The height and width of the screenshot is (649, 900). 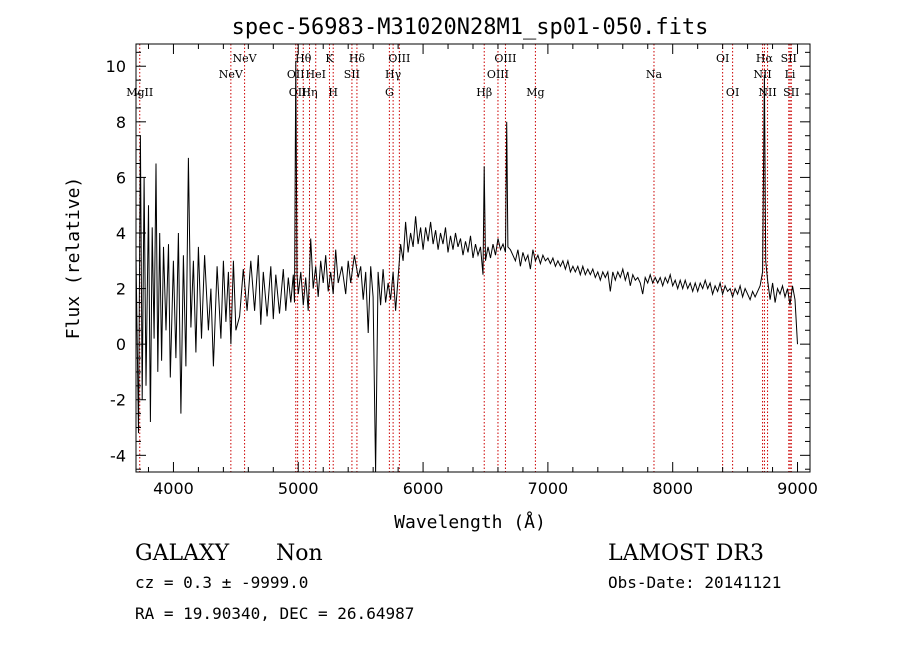 What do you see at coordinates (303, 58) in the screenshot?
I see `emission-line-label: Hθ` at bounding box center [303, 58].